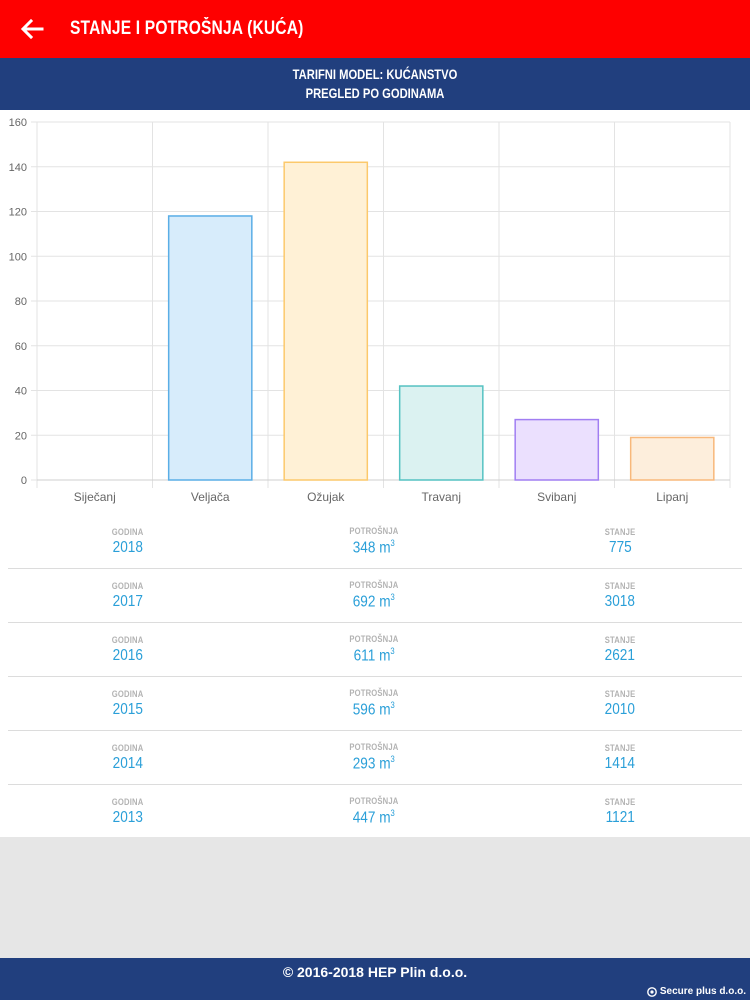  What do you see at coordinates (128, 709) in the screenshot?
I see `year-value: 2015` at bounding box center [128, 709].